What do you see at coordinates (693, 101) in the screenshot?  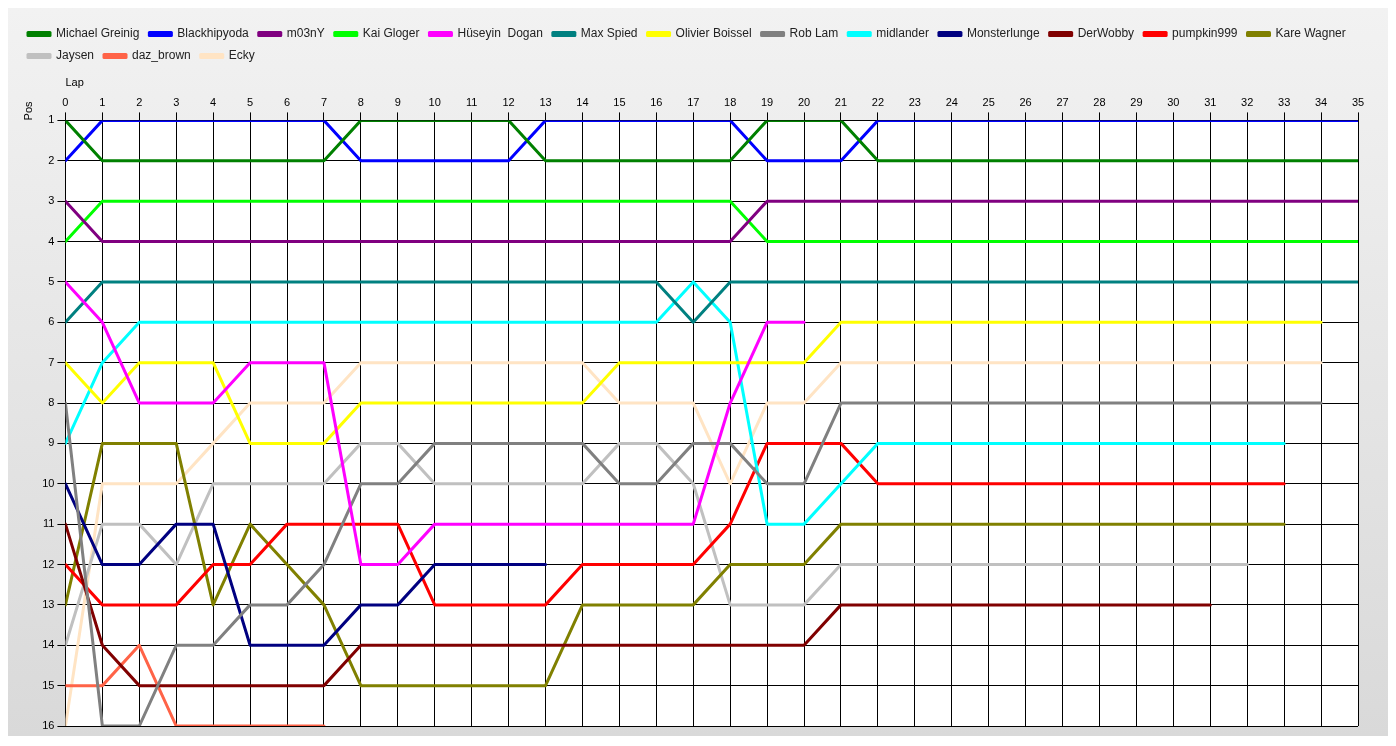 I see `x-tick-label: 17` at bounding box center [693, 101].